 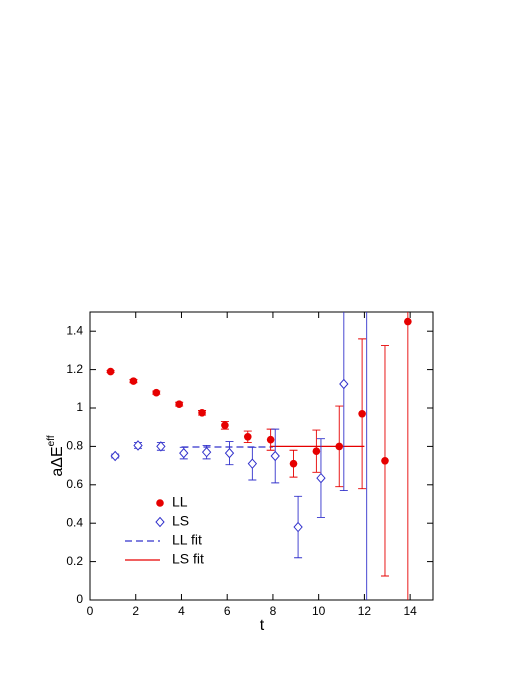 What do you see at coordinates (262, 625) in the screenshot?
I see `x-axis-label: t` at bounding box center [262, 625].